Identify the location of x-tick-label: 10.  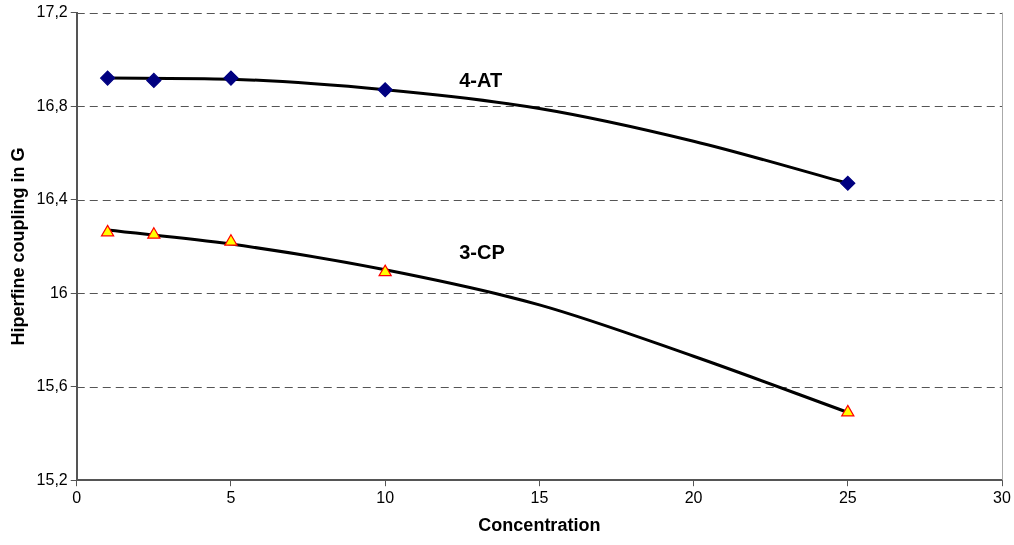
(385, 498).